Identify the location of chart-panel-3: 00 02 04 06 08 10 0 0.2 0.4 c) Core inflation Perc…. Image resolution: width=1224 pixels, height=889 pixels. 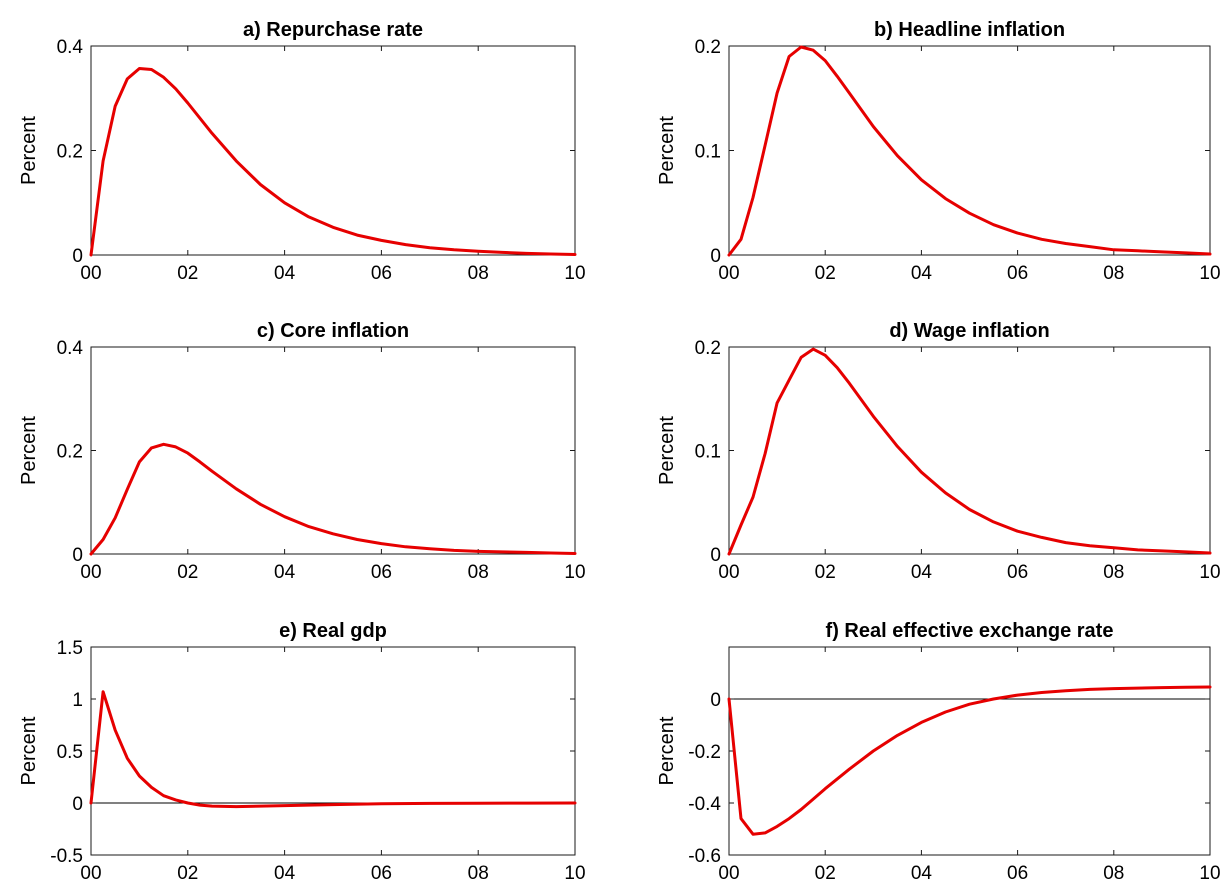
(302, 451).